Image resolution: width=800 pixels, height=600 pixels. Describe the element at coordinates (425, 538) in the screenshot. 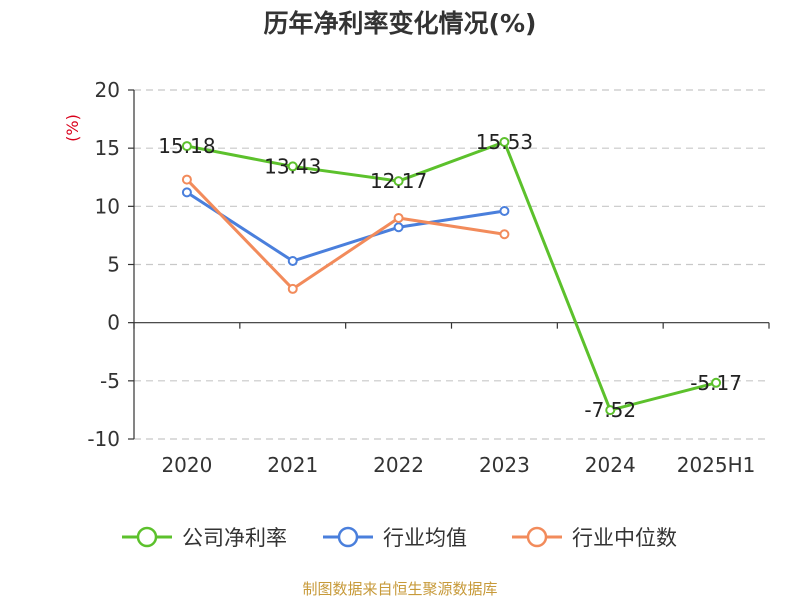

I see `legend-label: 行业均值` at that location.